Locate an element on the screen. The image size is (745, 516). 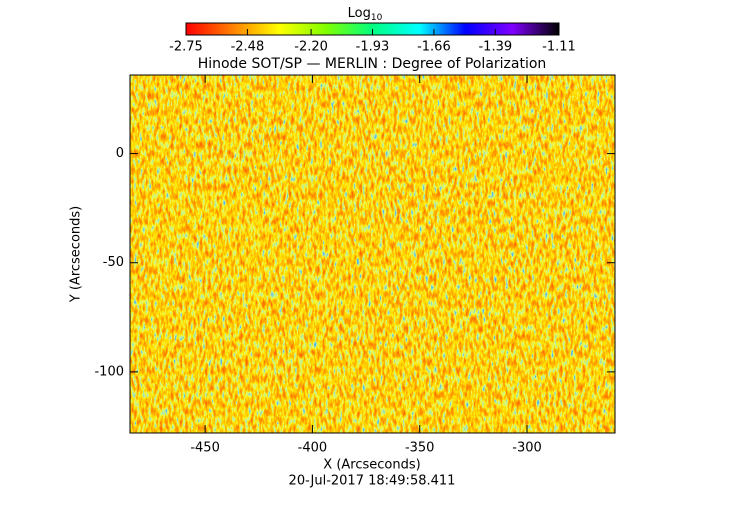
footer-timestamp: 20-Jul-2017 18:49:58.411 is located at coordinates (372, 481).